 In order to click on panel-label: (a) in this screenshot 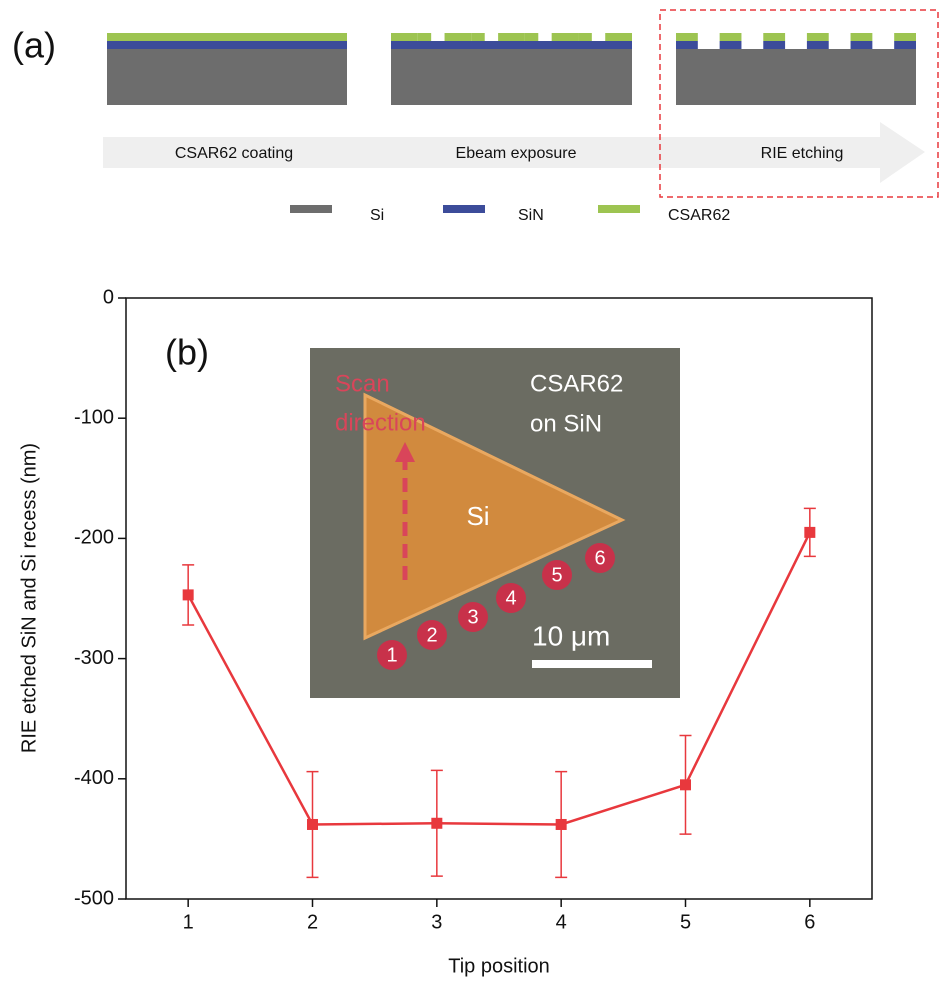, I will do `click(34, 45)`.